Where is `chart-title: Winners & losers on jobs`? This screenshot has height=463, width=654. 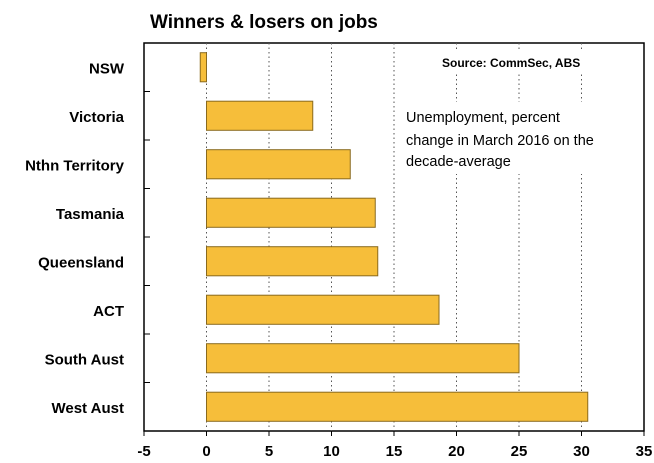
chart-title: Winners & losers on jobs is located at coordinates (264, 22).